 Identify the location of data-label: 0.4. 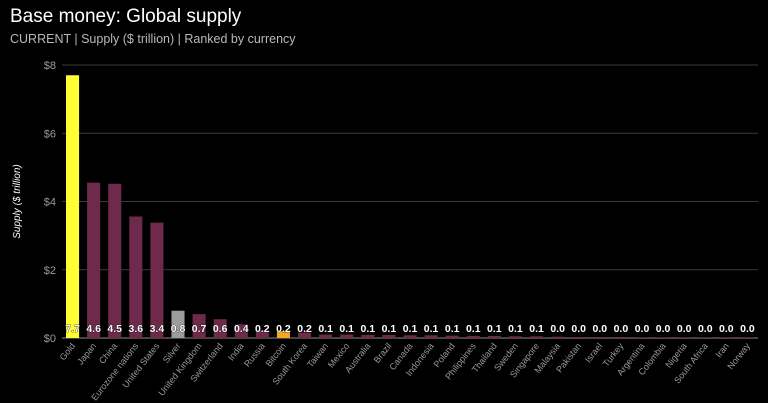
(241, 329).